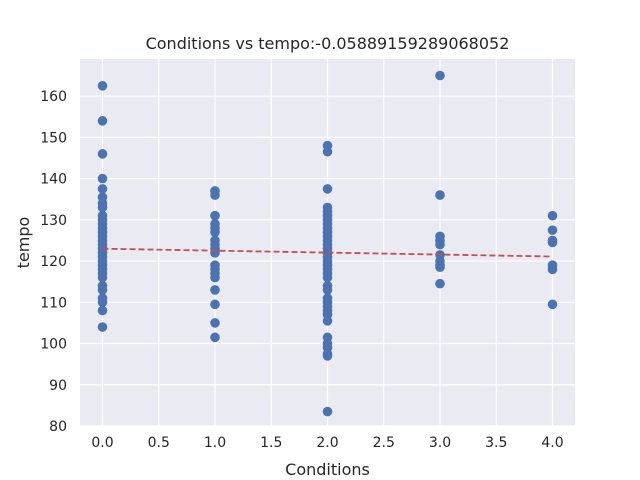 This screenshot has height=480, width=640. What do you see at coordinates (53, 138) in the screenshot?
I see `y-tick-label: 150` at bounding box center [53, 138].